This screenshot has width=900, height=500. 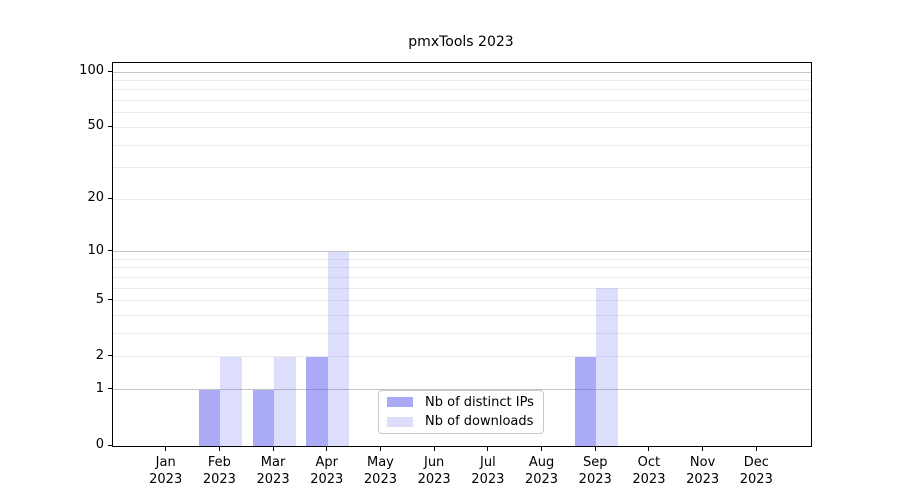 What do you see at coordinates (488, 471) in the screenshot?
I see `x-tick-label: Jul 2023` at bounding box center [488, 471].